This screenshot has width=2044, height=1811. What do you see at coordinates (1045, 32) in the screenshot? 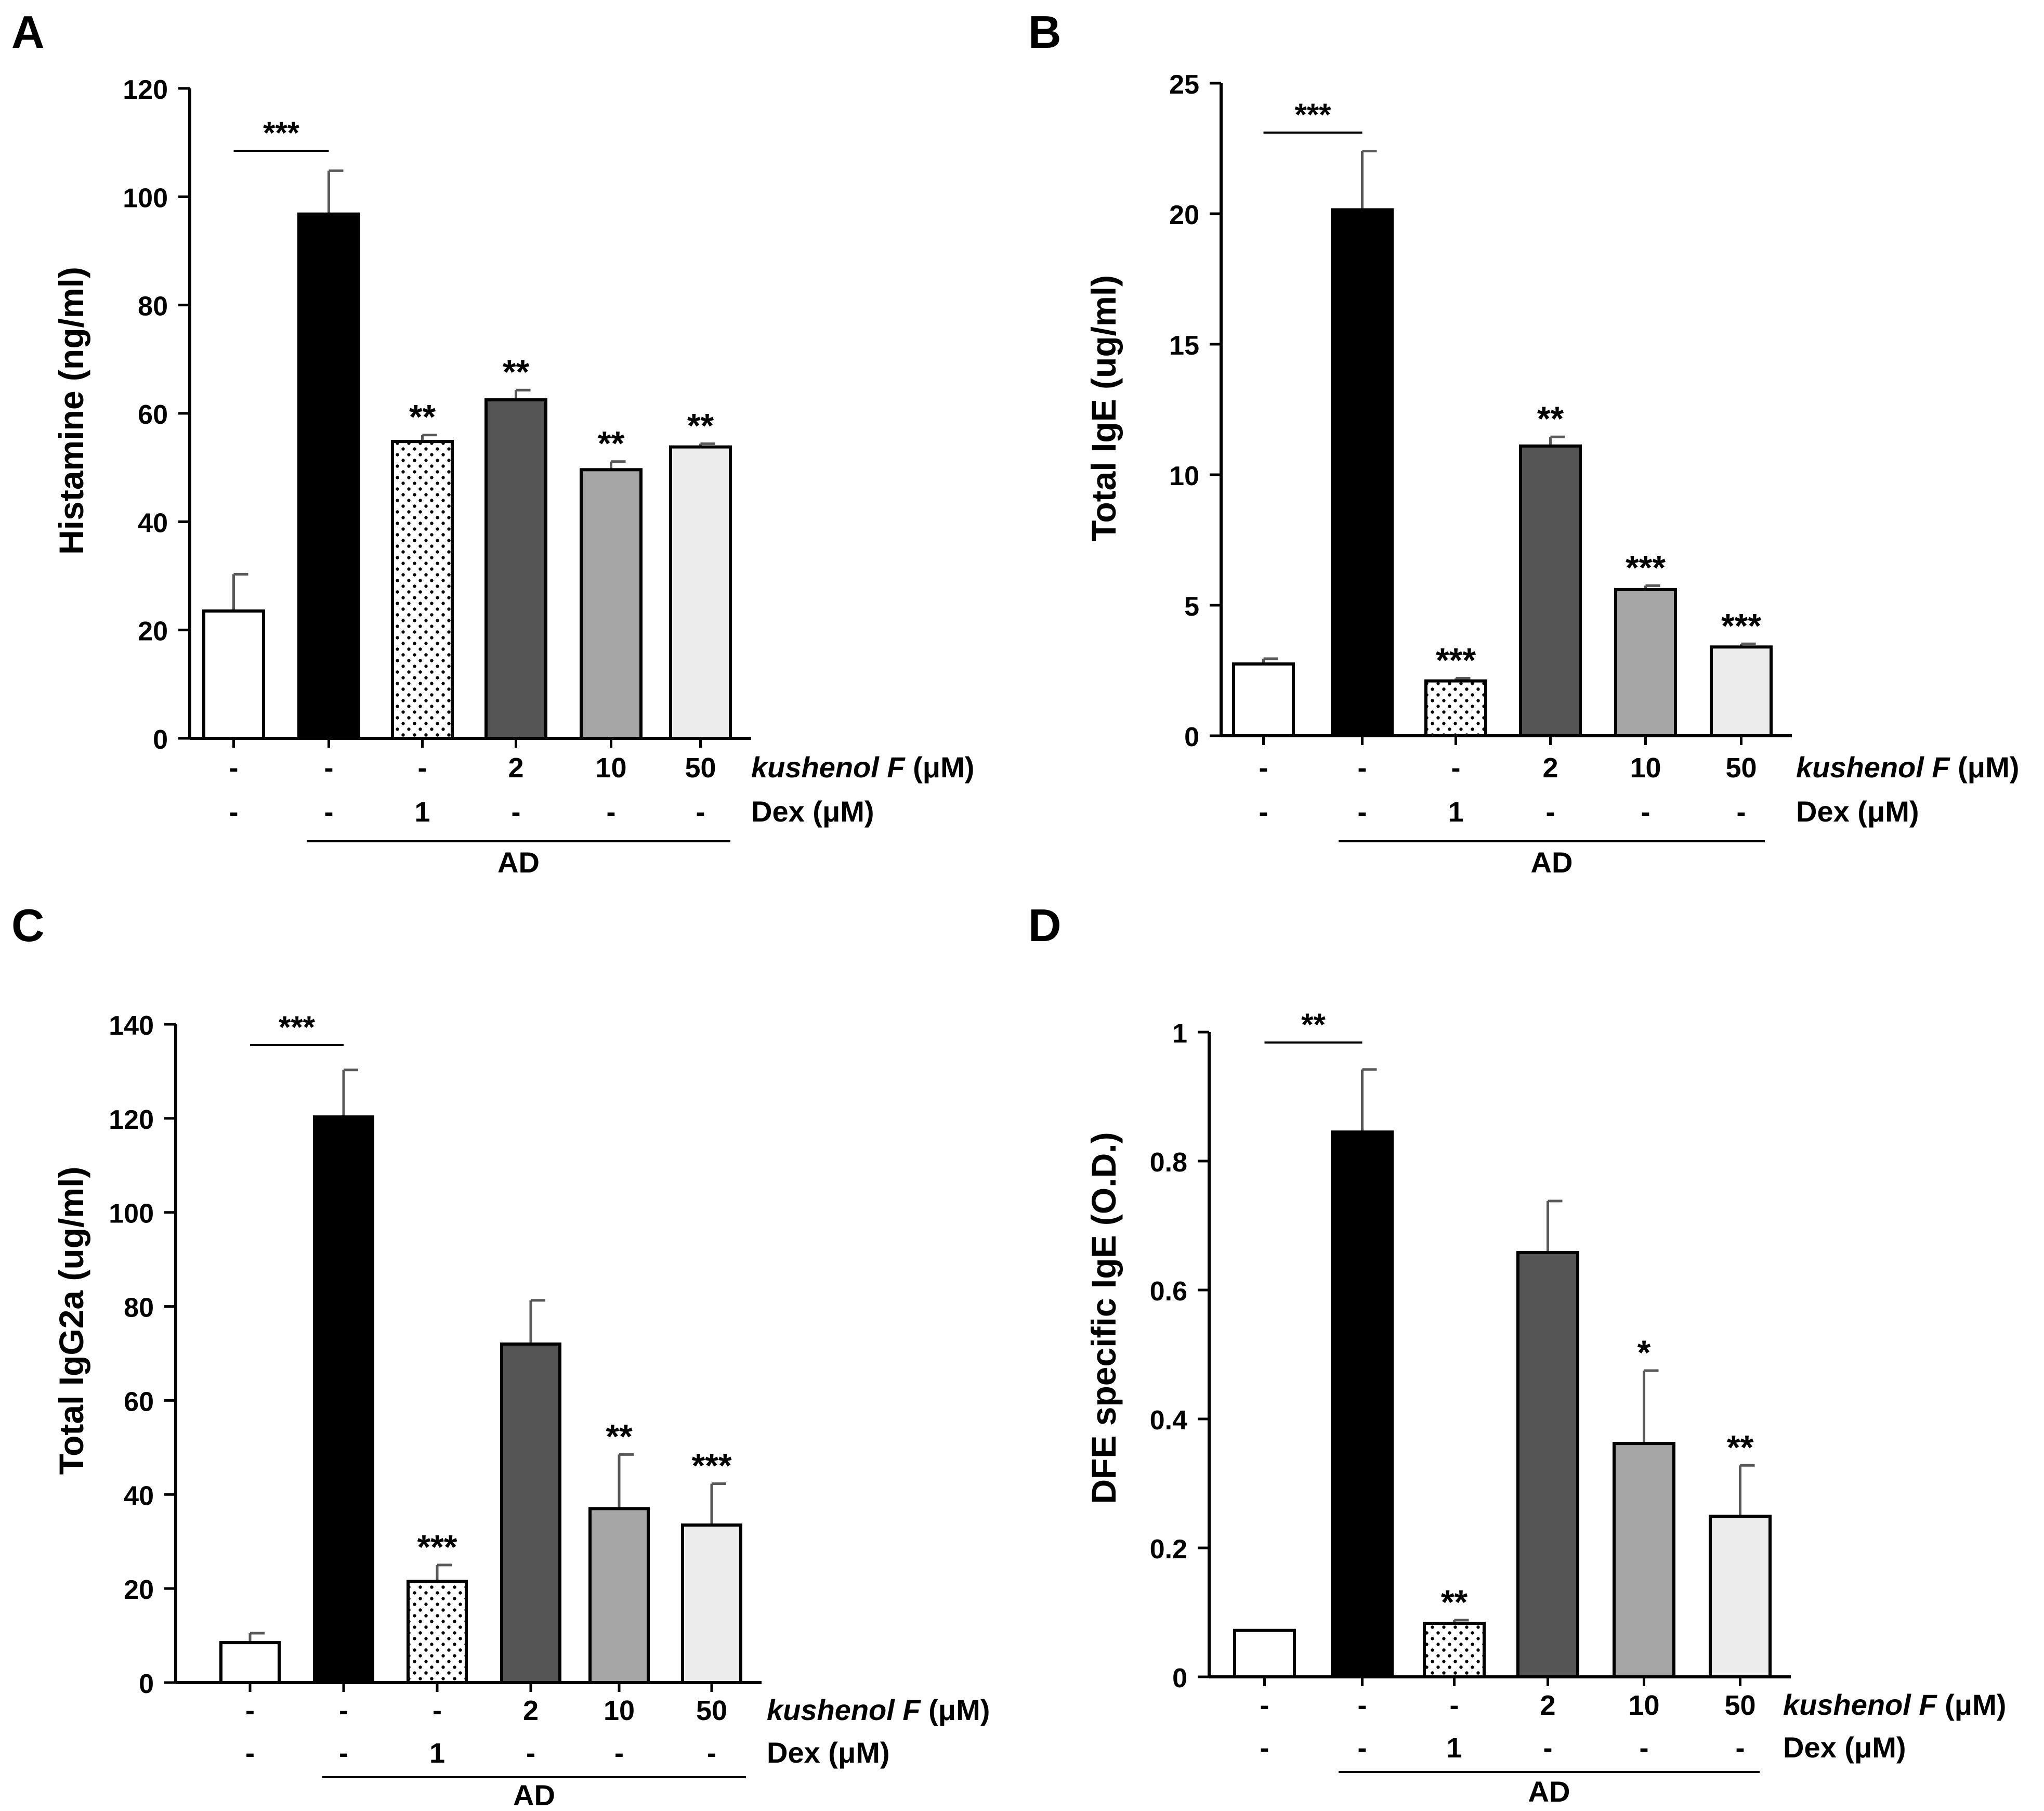
I see `panel-label: B` at bounding box center [1045, 32].